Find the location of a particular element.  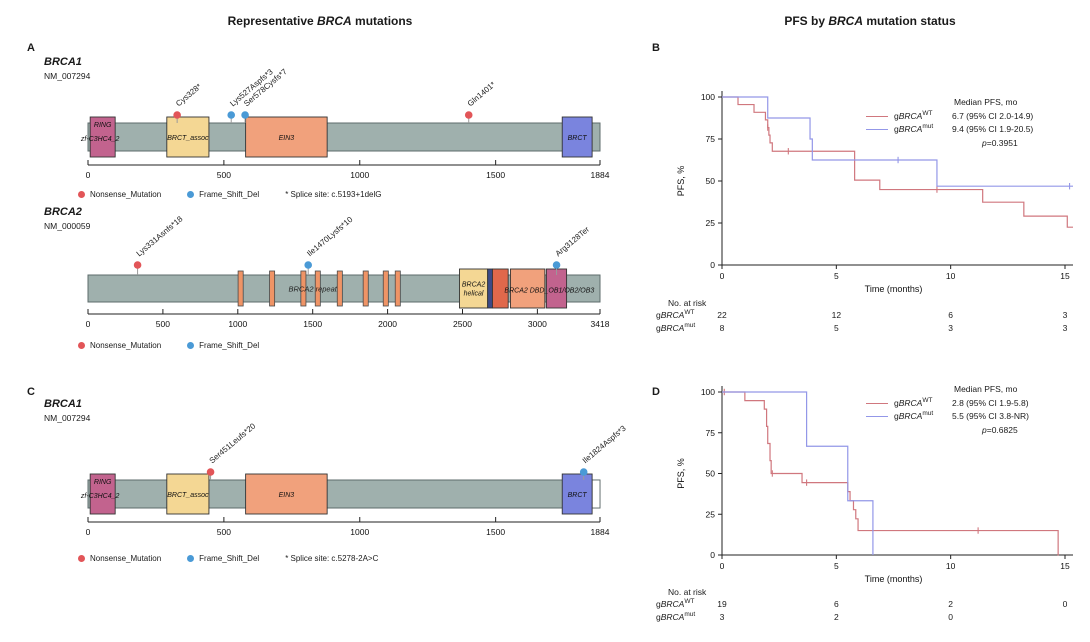

mutation-lollipop: Ile1470Lysfs*10 is located at coordinates (329, 245).